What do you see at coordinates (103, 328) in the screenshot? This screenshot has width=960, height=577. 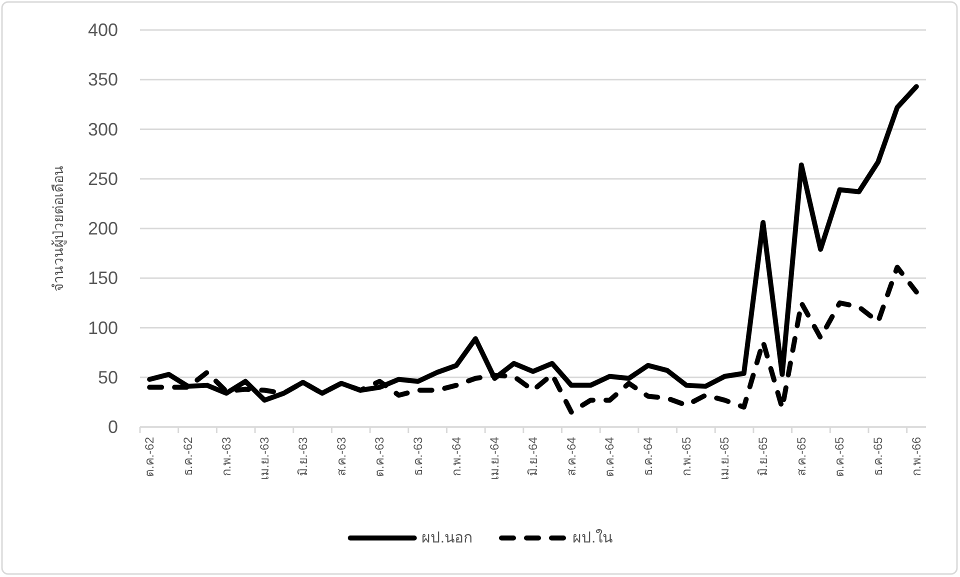 I see `y-tick-label: 100` at bounding box center [103, 328].